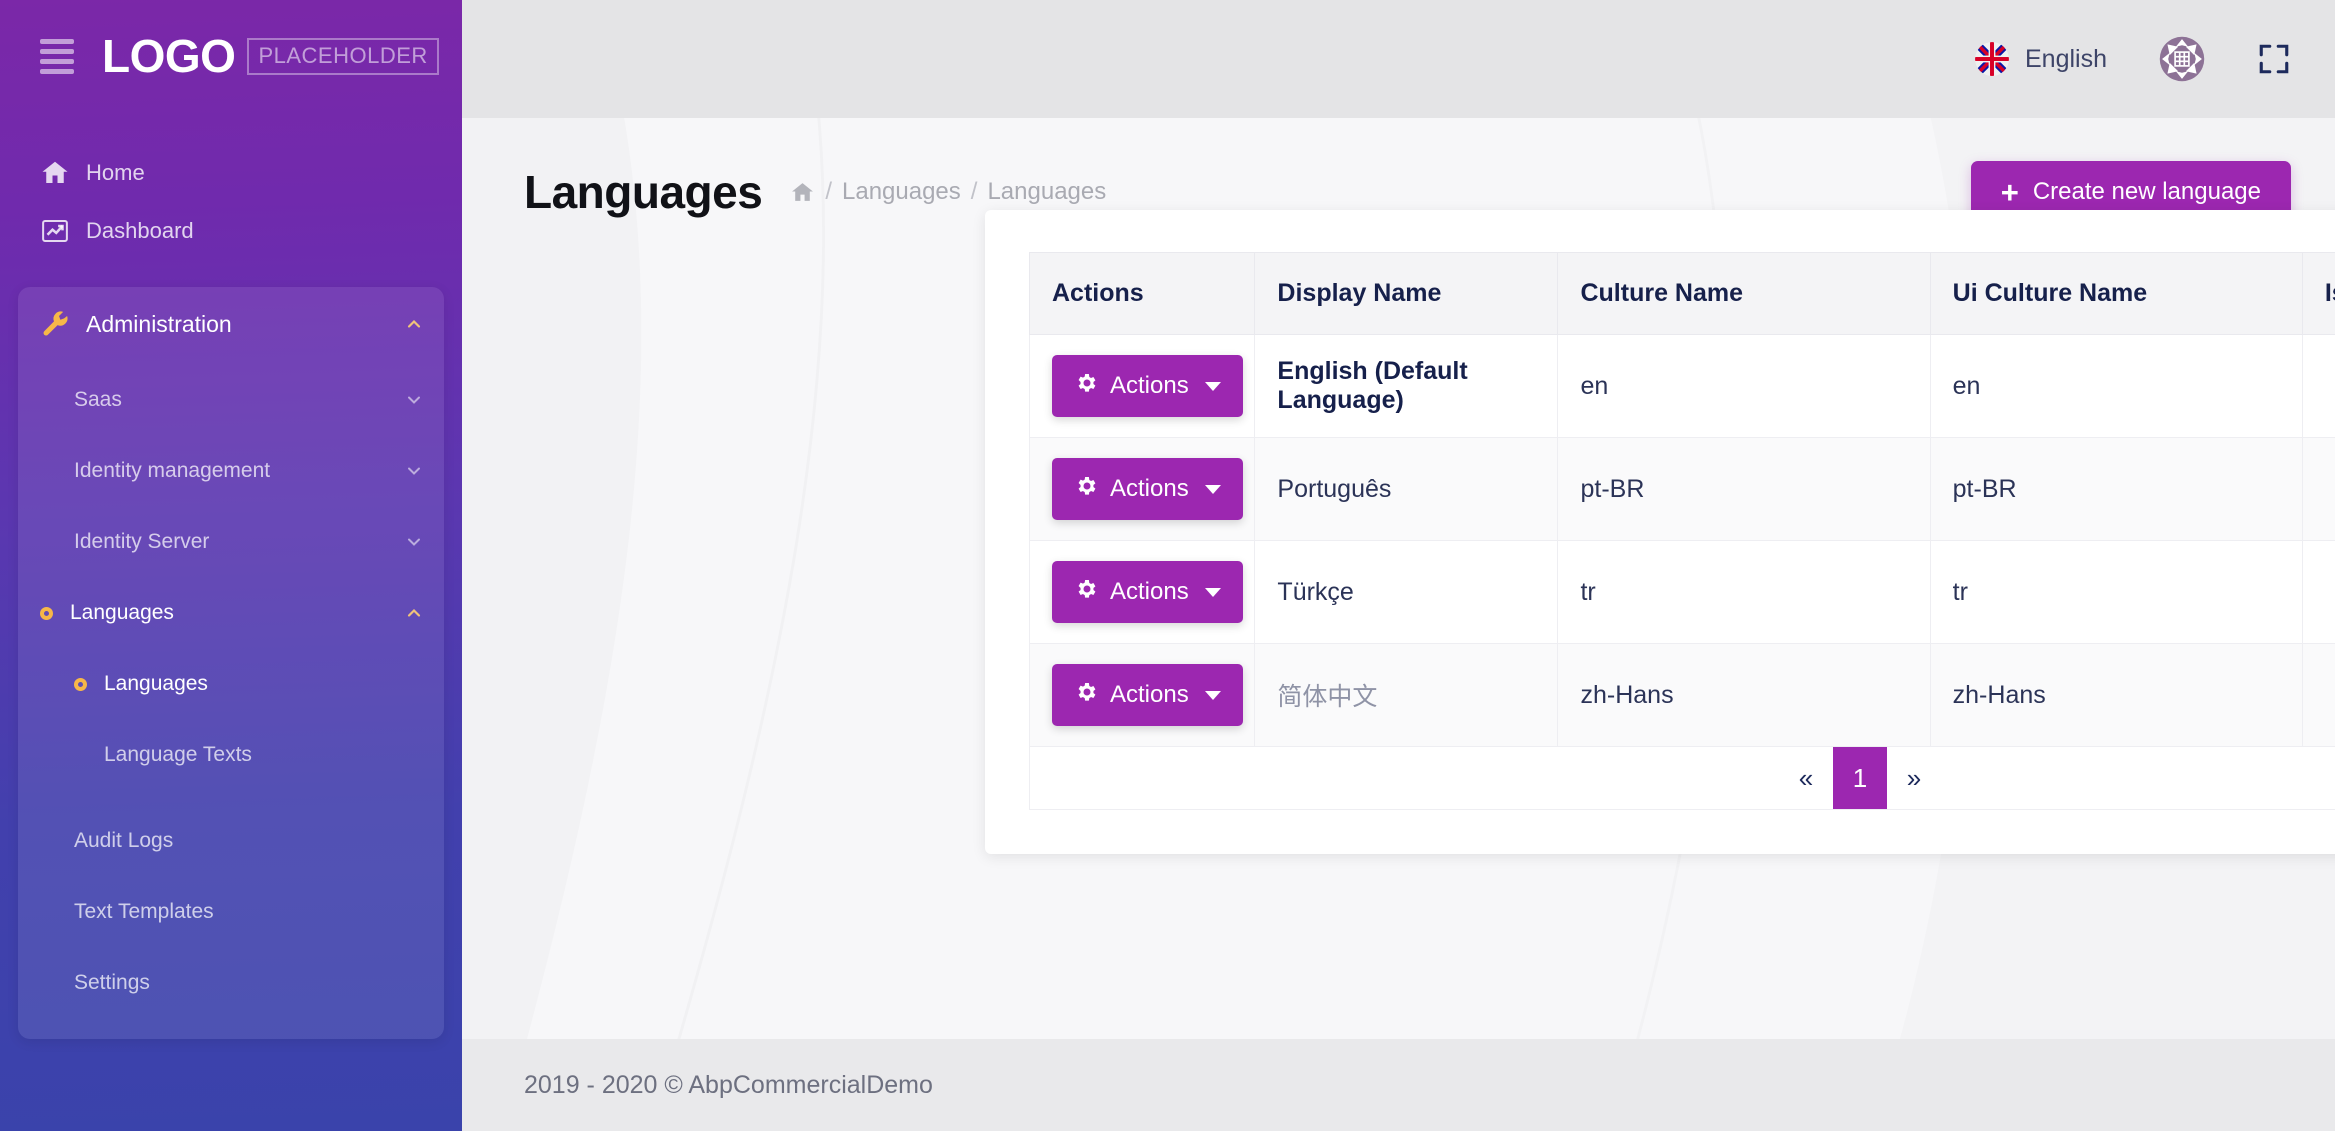  I want to click on sidebar-item-identity-server: Identity Server, so click(231, 542).